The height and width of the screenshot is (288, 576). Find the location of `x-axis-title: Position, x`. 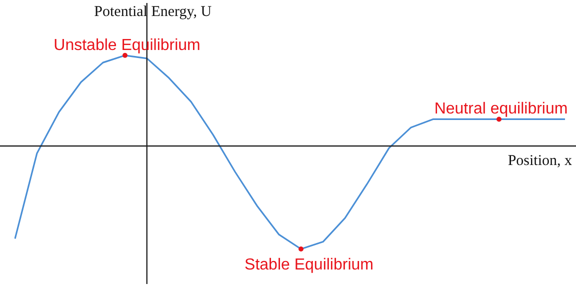

x-axis-title: Position, x is located at coordinates (540, 160).